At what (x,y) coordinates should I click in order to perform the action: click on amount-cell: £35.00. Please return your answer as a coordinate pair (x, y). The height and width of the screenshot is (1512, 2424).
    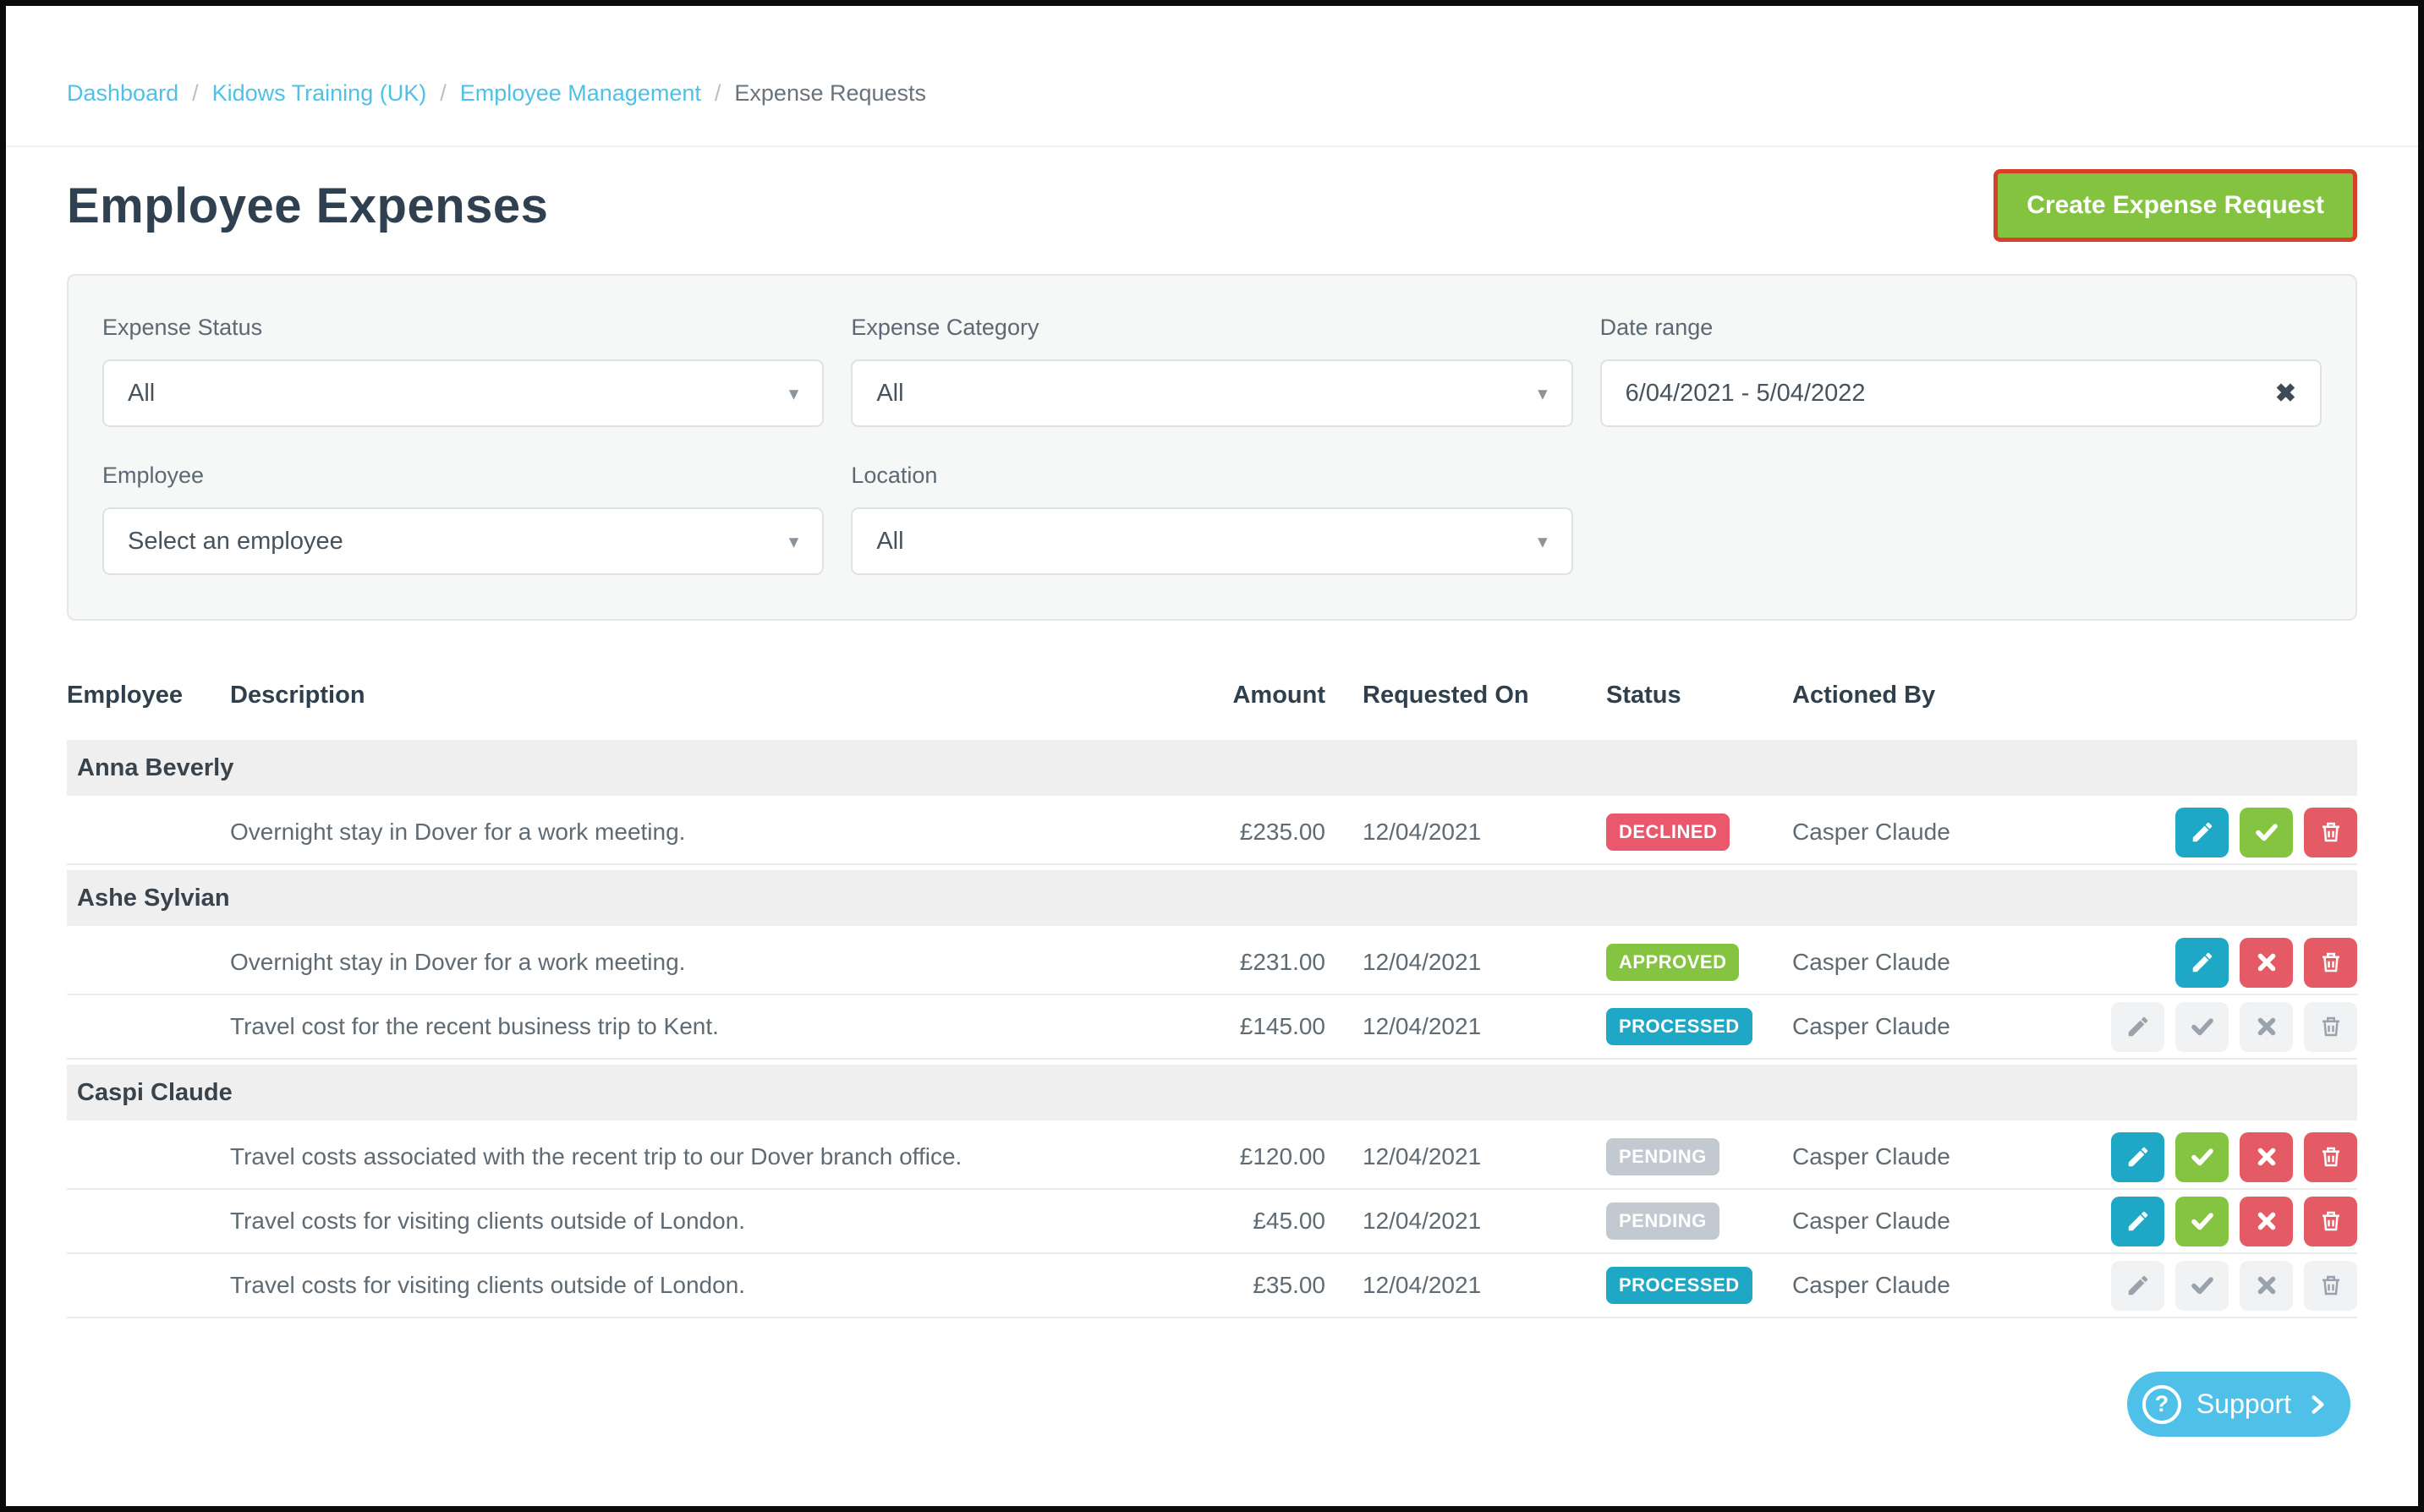
    Looking at the image, I should click on (1289, 1285).